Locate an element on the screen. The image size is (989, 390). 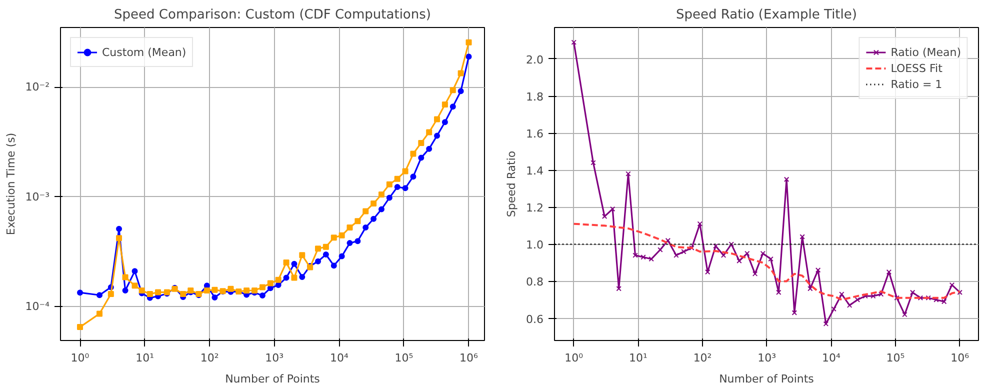
y-tick-label: 1.6 is located at coordinates (535, 134).